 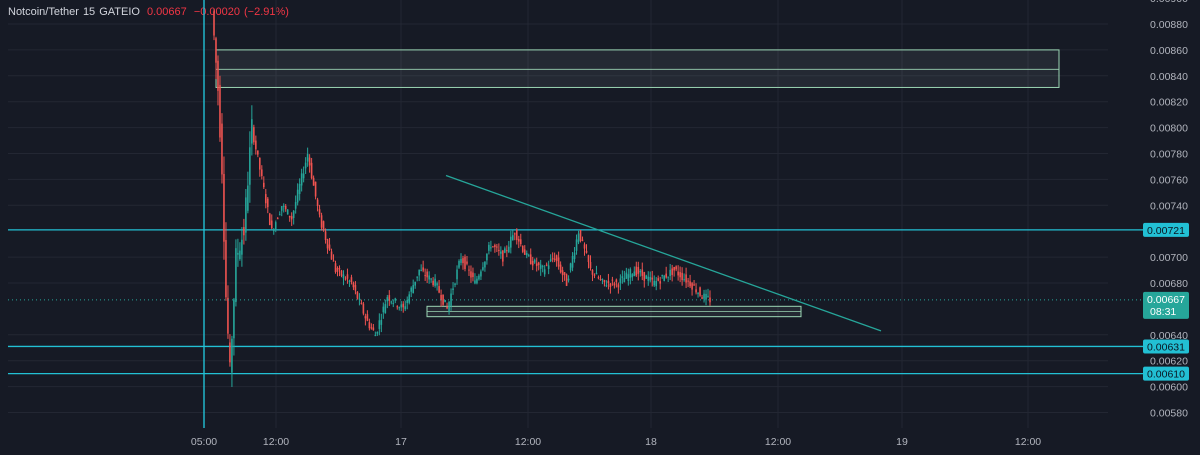 I want to click on price-tag-label: 0.00721, so click(x=1166, y=231).